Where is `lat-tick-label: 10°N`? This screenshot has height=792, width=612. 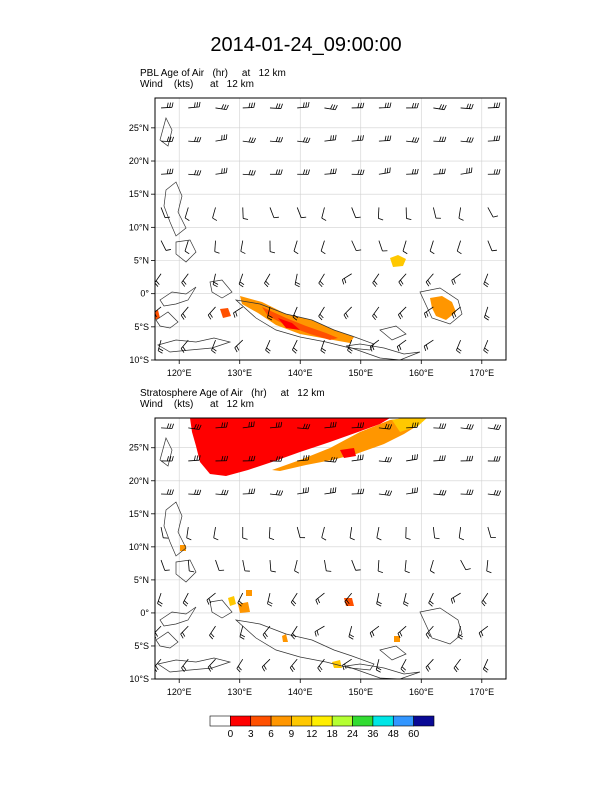 lat-tick-label: 10°N is located at coordinates (139, 547).